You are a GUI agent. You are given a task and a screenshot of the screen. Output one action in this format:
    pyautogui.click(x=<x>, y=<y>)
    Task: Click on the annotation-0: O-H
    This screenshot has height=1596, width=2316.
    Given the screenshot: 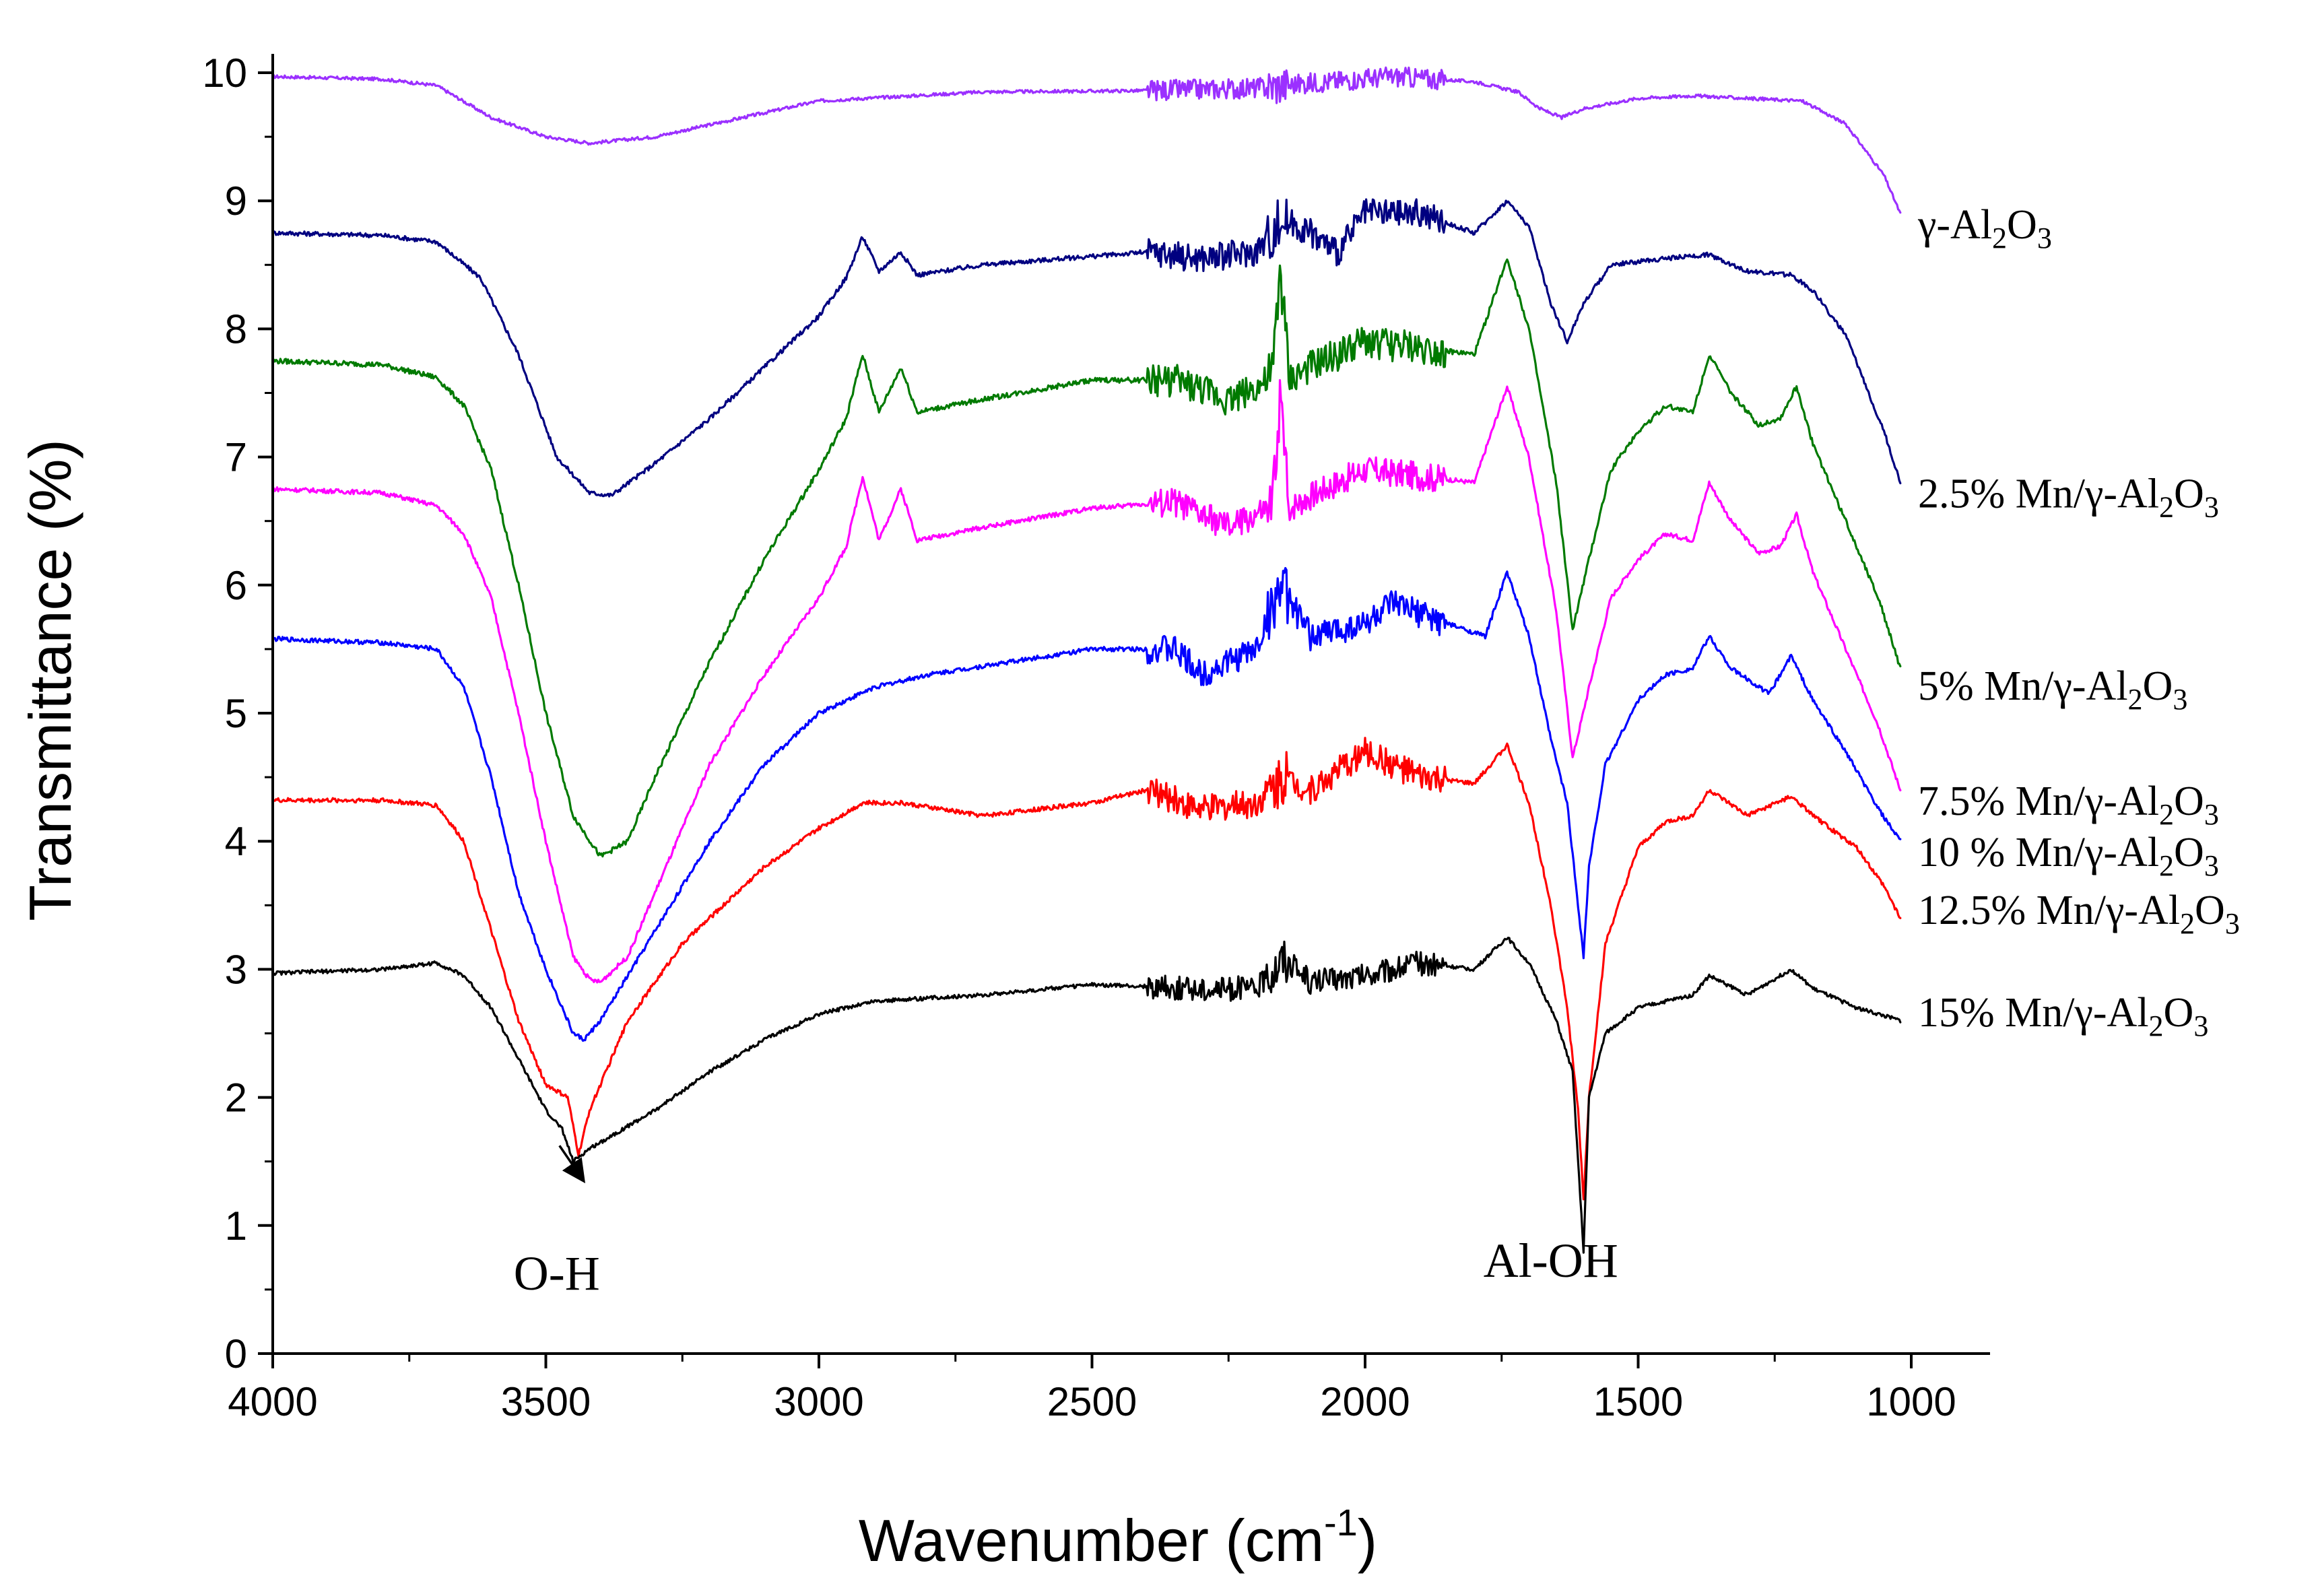 What is the action you would take?
    pyautogui.click(x=557, y=1273)
    